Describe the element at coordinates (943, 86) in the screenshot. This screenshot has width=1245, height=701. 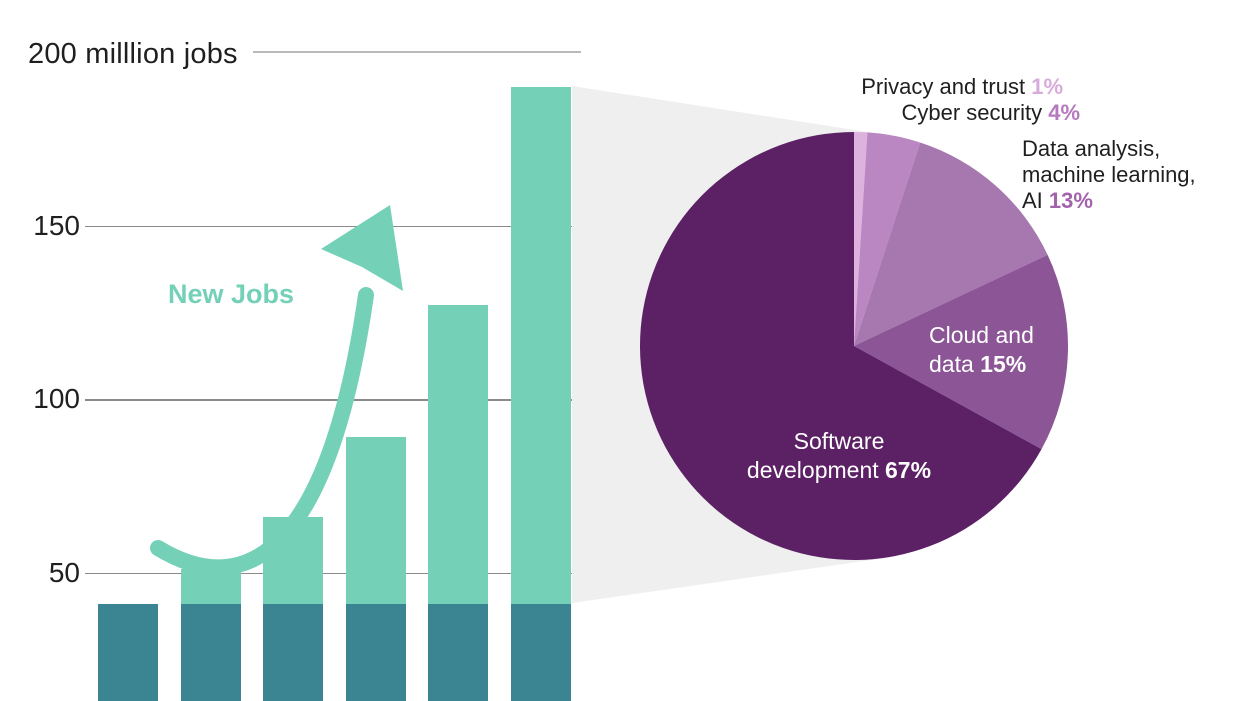
I see `pie-label-text: Privacy and trust` at that location.